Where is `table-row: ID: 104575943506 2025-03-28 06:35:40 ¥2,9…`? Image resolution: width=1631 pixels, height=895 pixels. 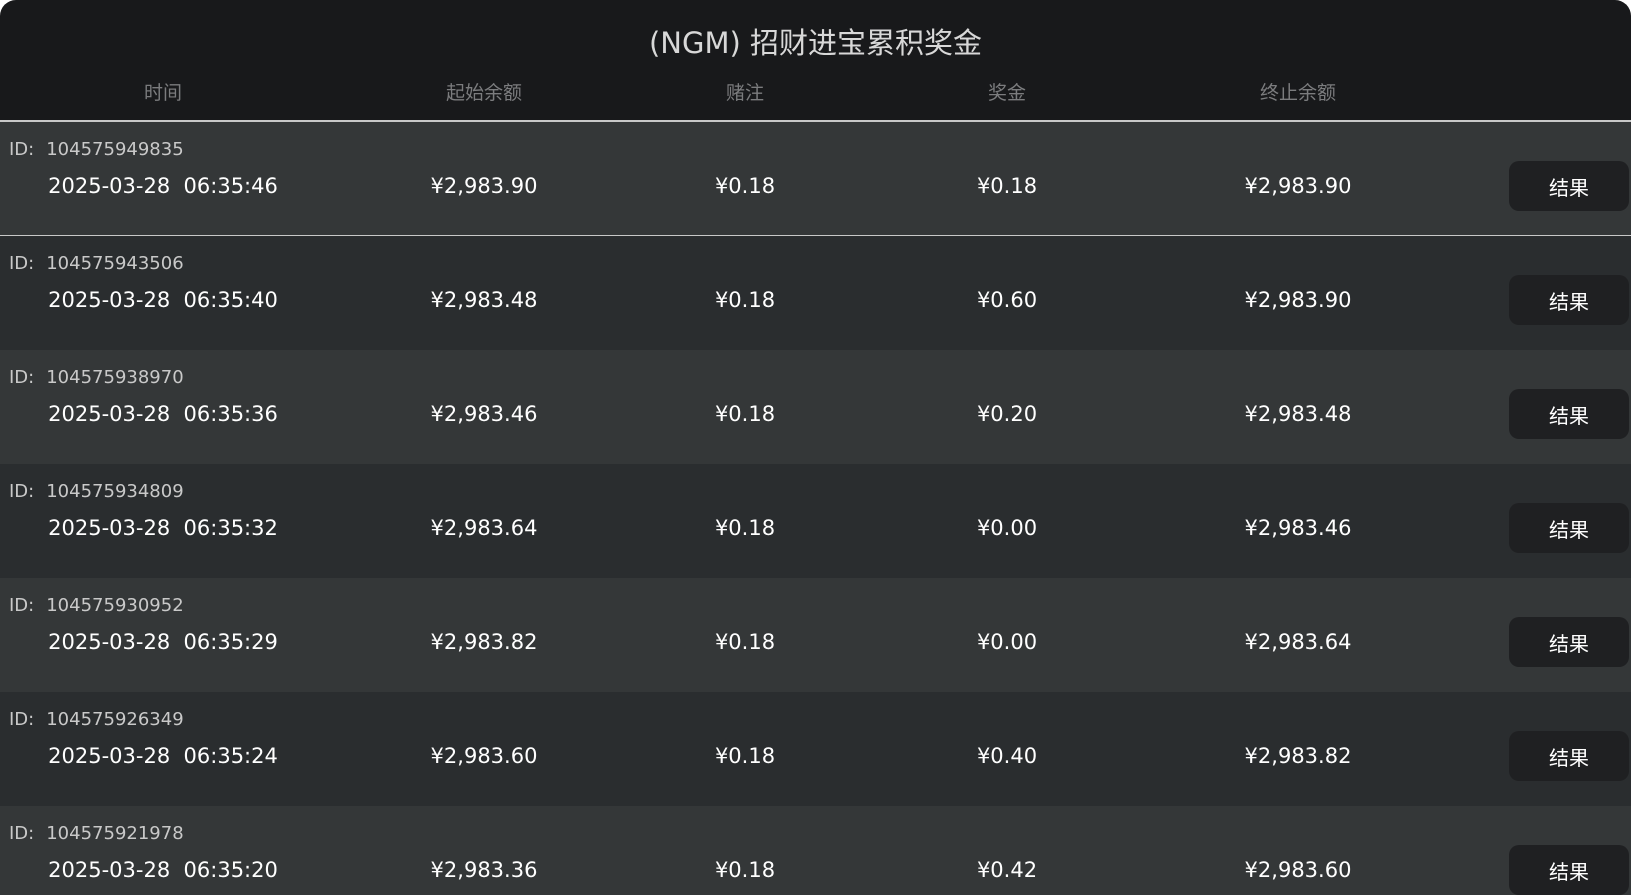
table-row: ID: 104575943506 2025-03-28 06:35:40 ¥2,9… is located at coordinates (815, 293).